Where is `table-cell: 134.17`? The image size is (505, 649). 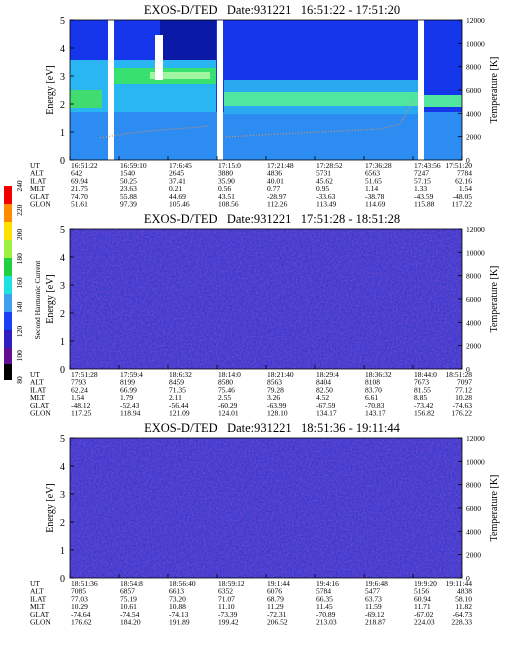 table-cell: 134.17 is located at coordinates (326, 413).